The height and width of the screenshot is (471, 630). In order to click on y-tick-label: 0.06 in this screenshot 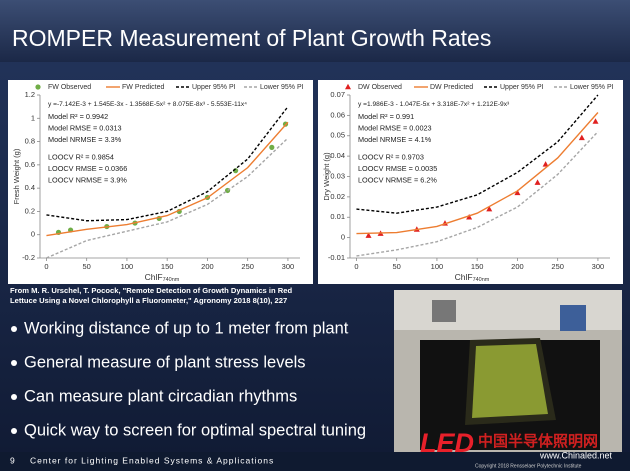, I will do `click(337, 114)`.